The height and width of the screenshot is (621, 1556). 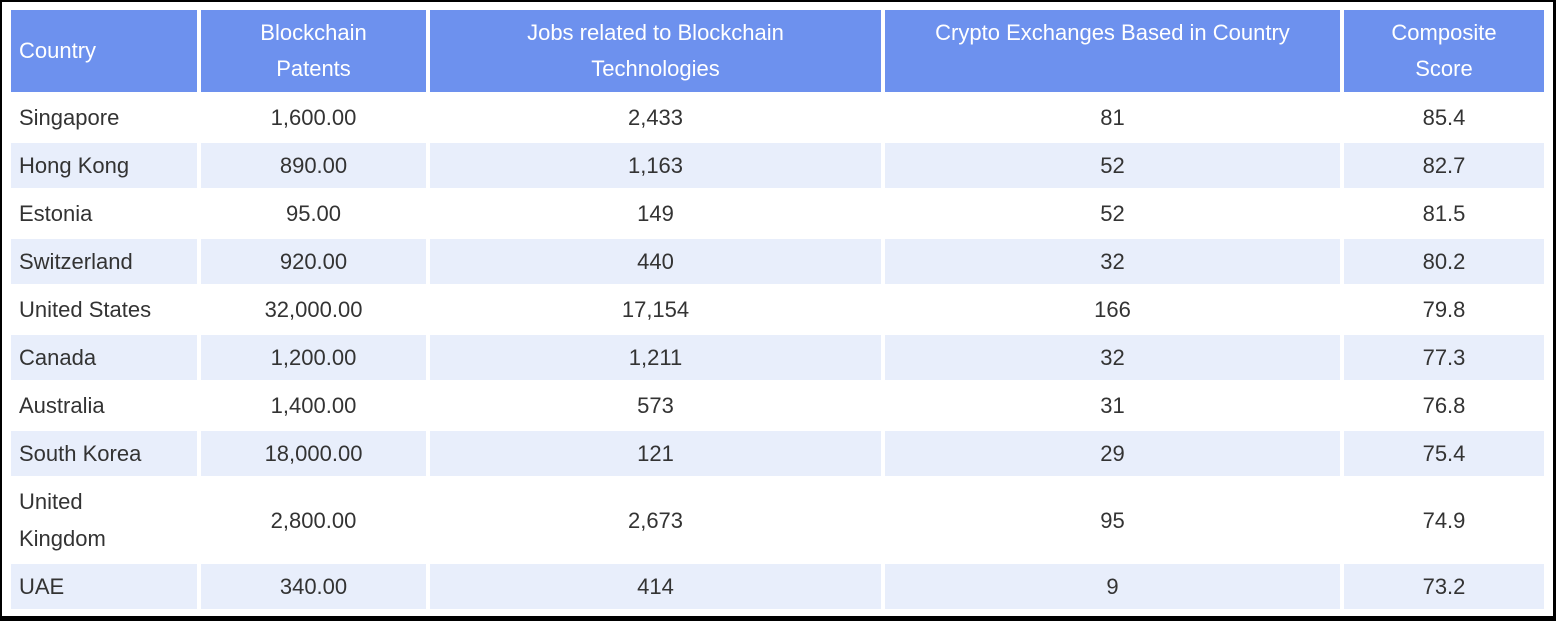 I want to click on cell-country: Australia, so click(x=104, y=405).